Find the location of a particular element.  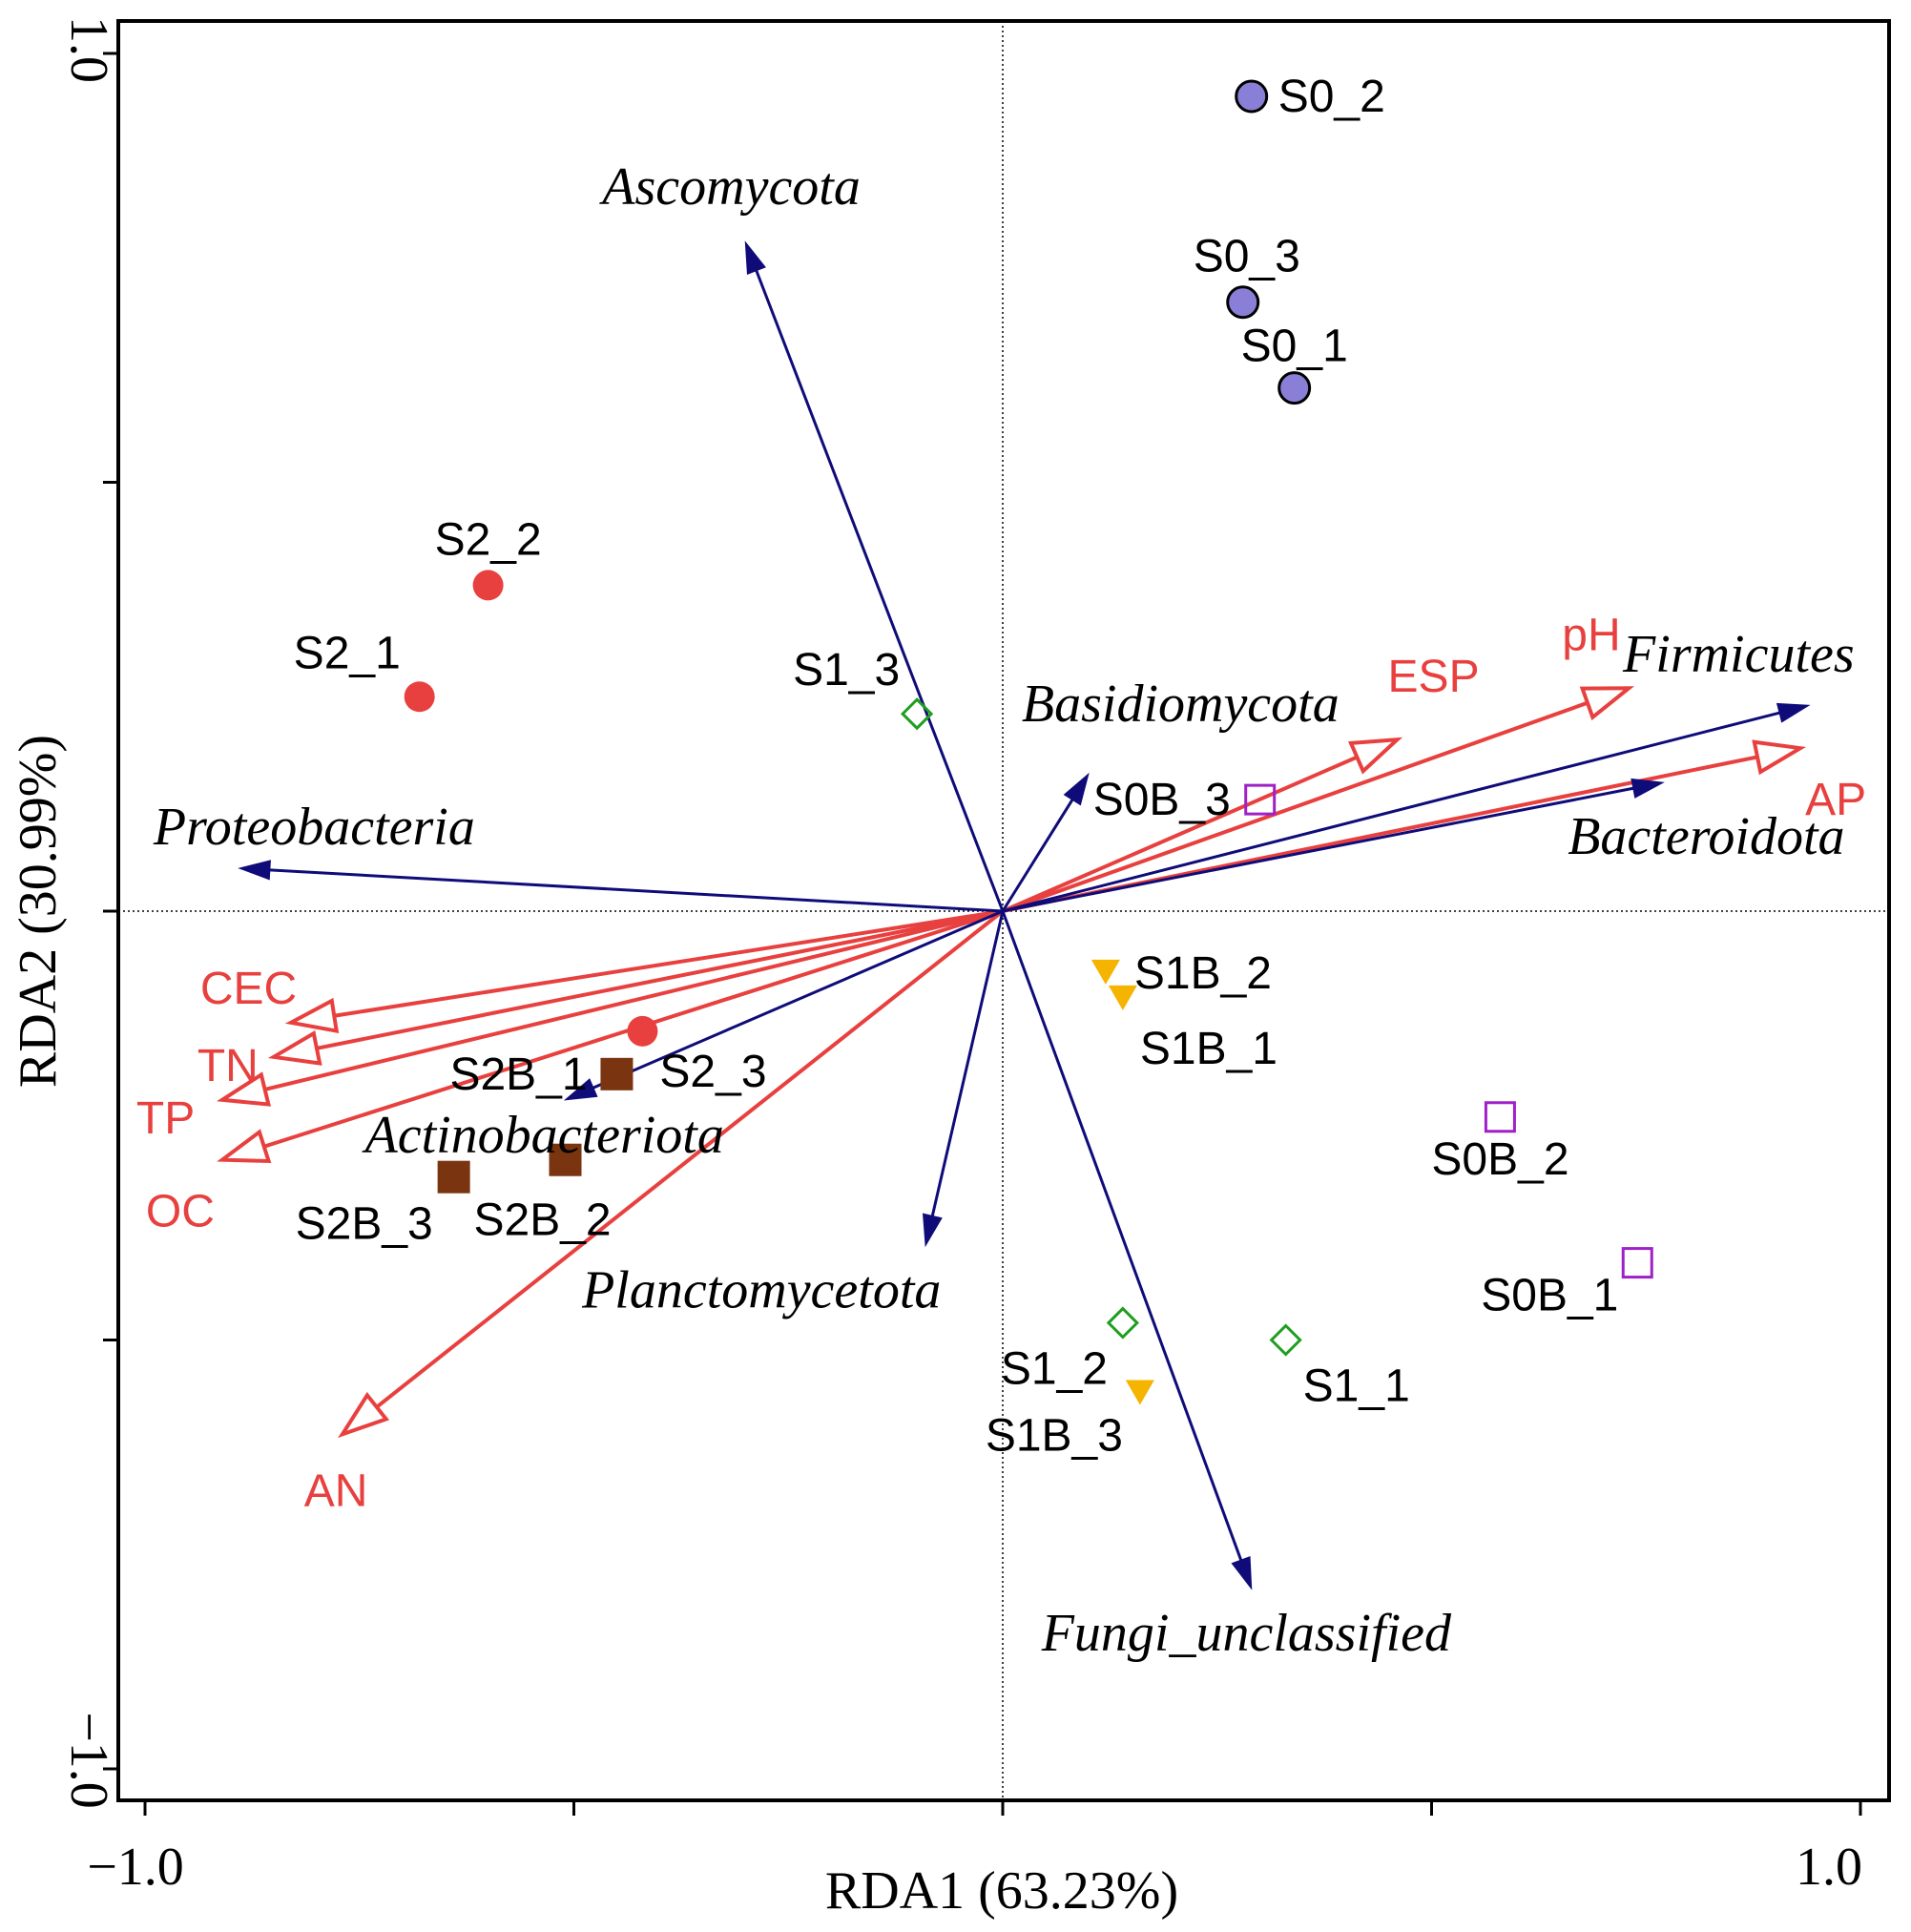

x-axis-title: RDA1 (63.23%) is located at coordinates (1002, 1891).